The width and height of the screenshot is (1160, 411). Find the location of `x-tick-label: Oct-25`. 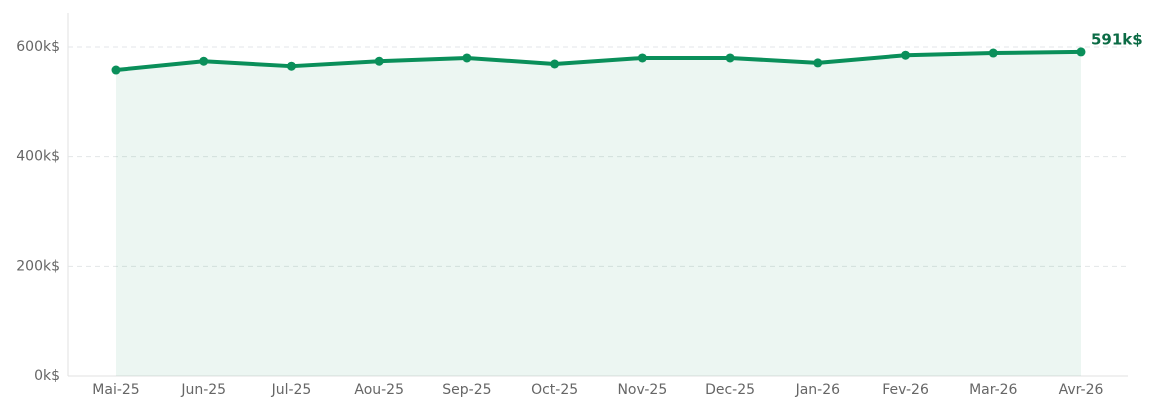

x-tick-label: Oct-25 is located at coordinates (554, 390).